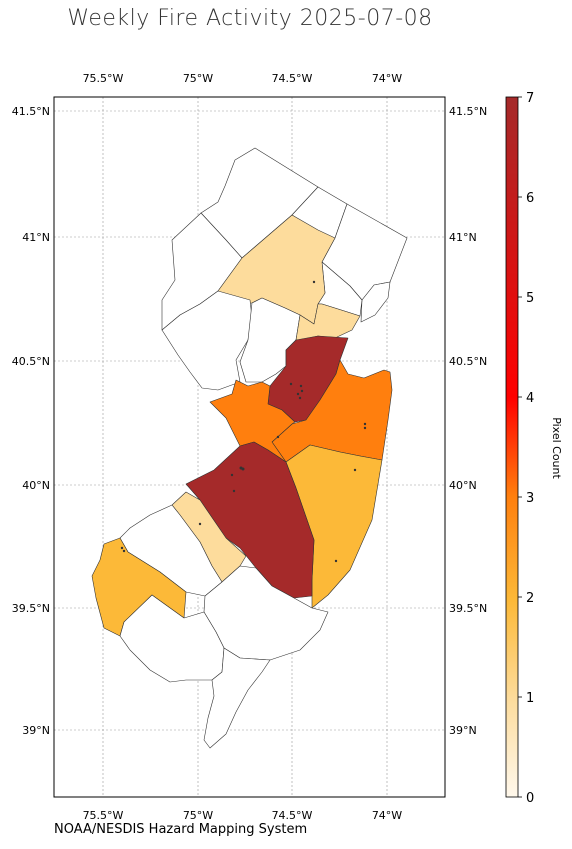 This screenshot has height=849, width=572. I want to click on lon-tick-top: 75.5°W, so click(103, 78).